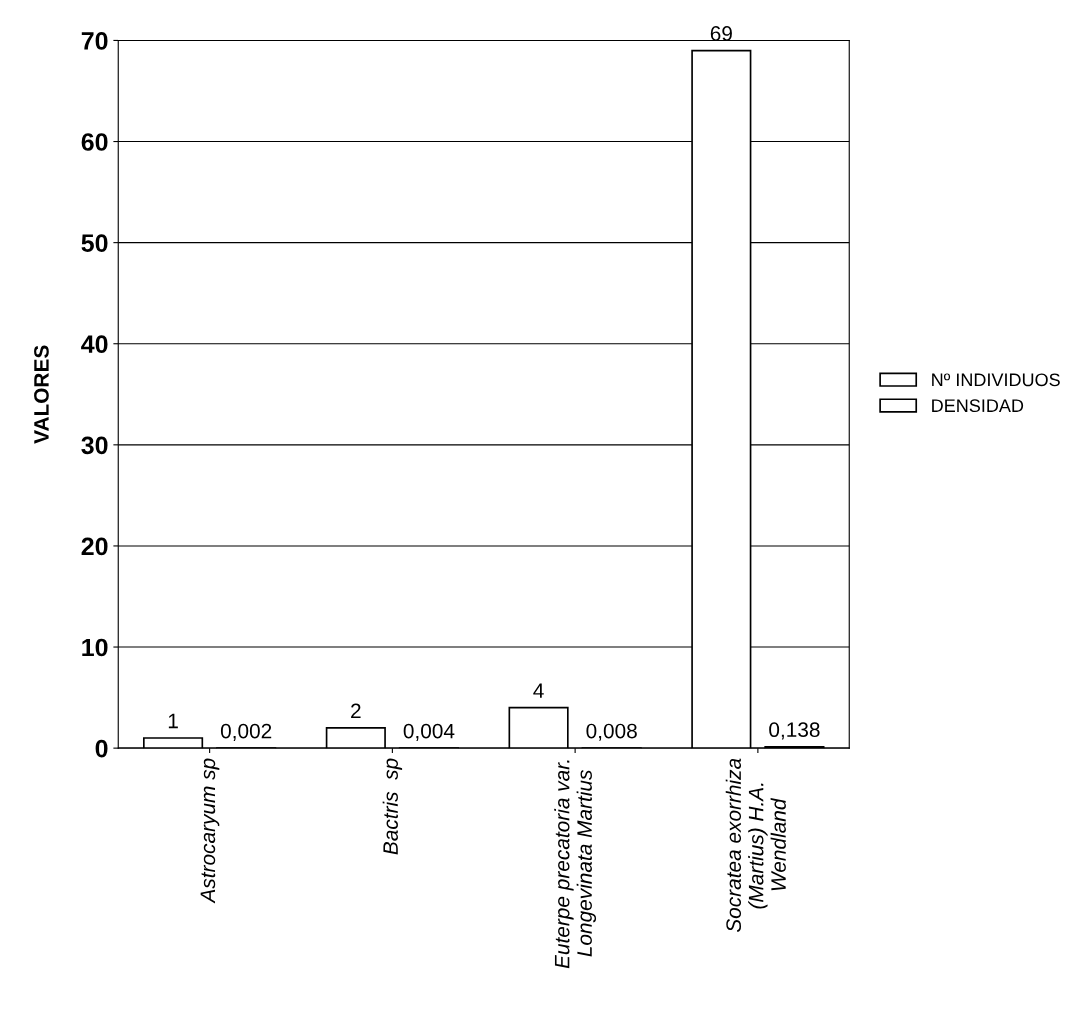 This screenshot has height=1011, width=1075. I want to click on data-label: 0,138, so click(794, 731).